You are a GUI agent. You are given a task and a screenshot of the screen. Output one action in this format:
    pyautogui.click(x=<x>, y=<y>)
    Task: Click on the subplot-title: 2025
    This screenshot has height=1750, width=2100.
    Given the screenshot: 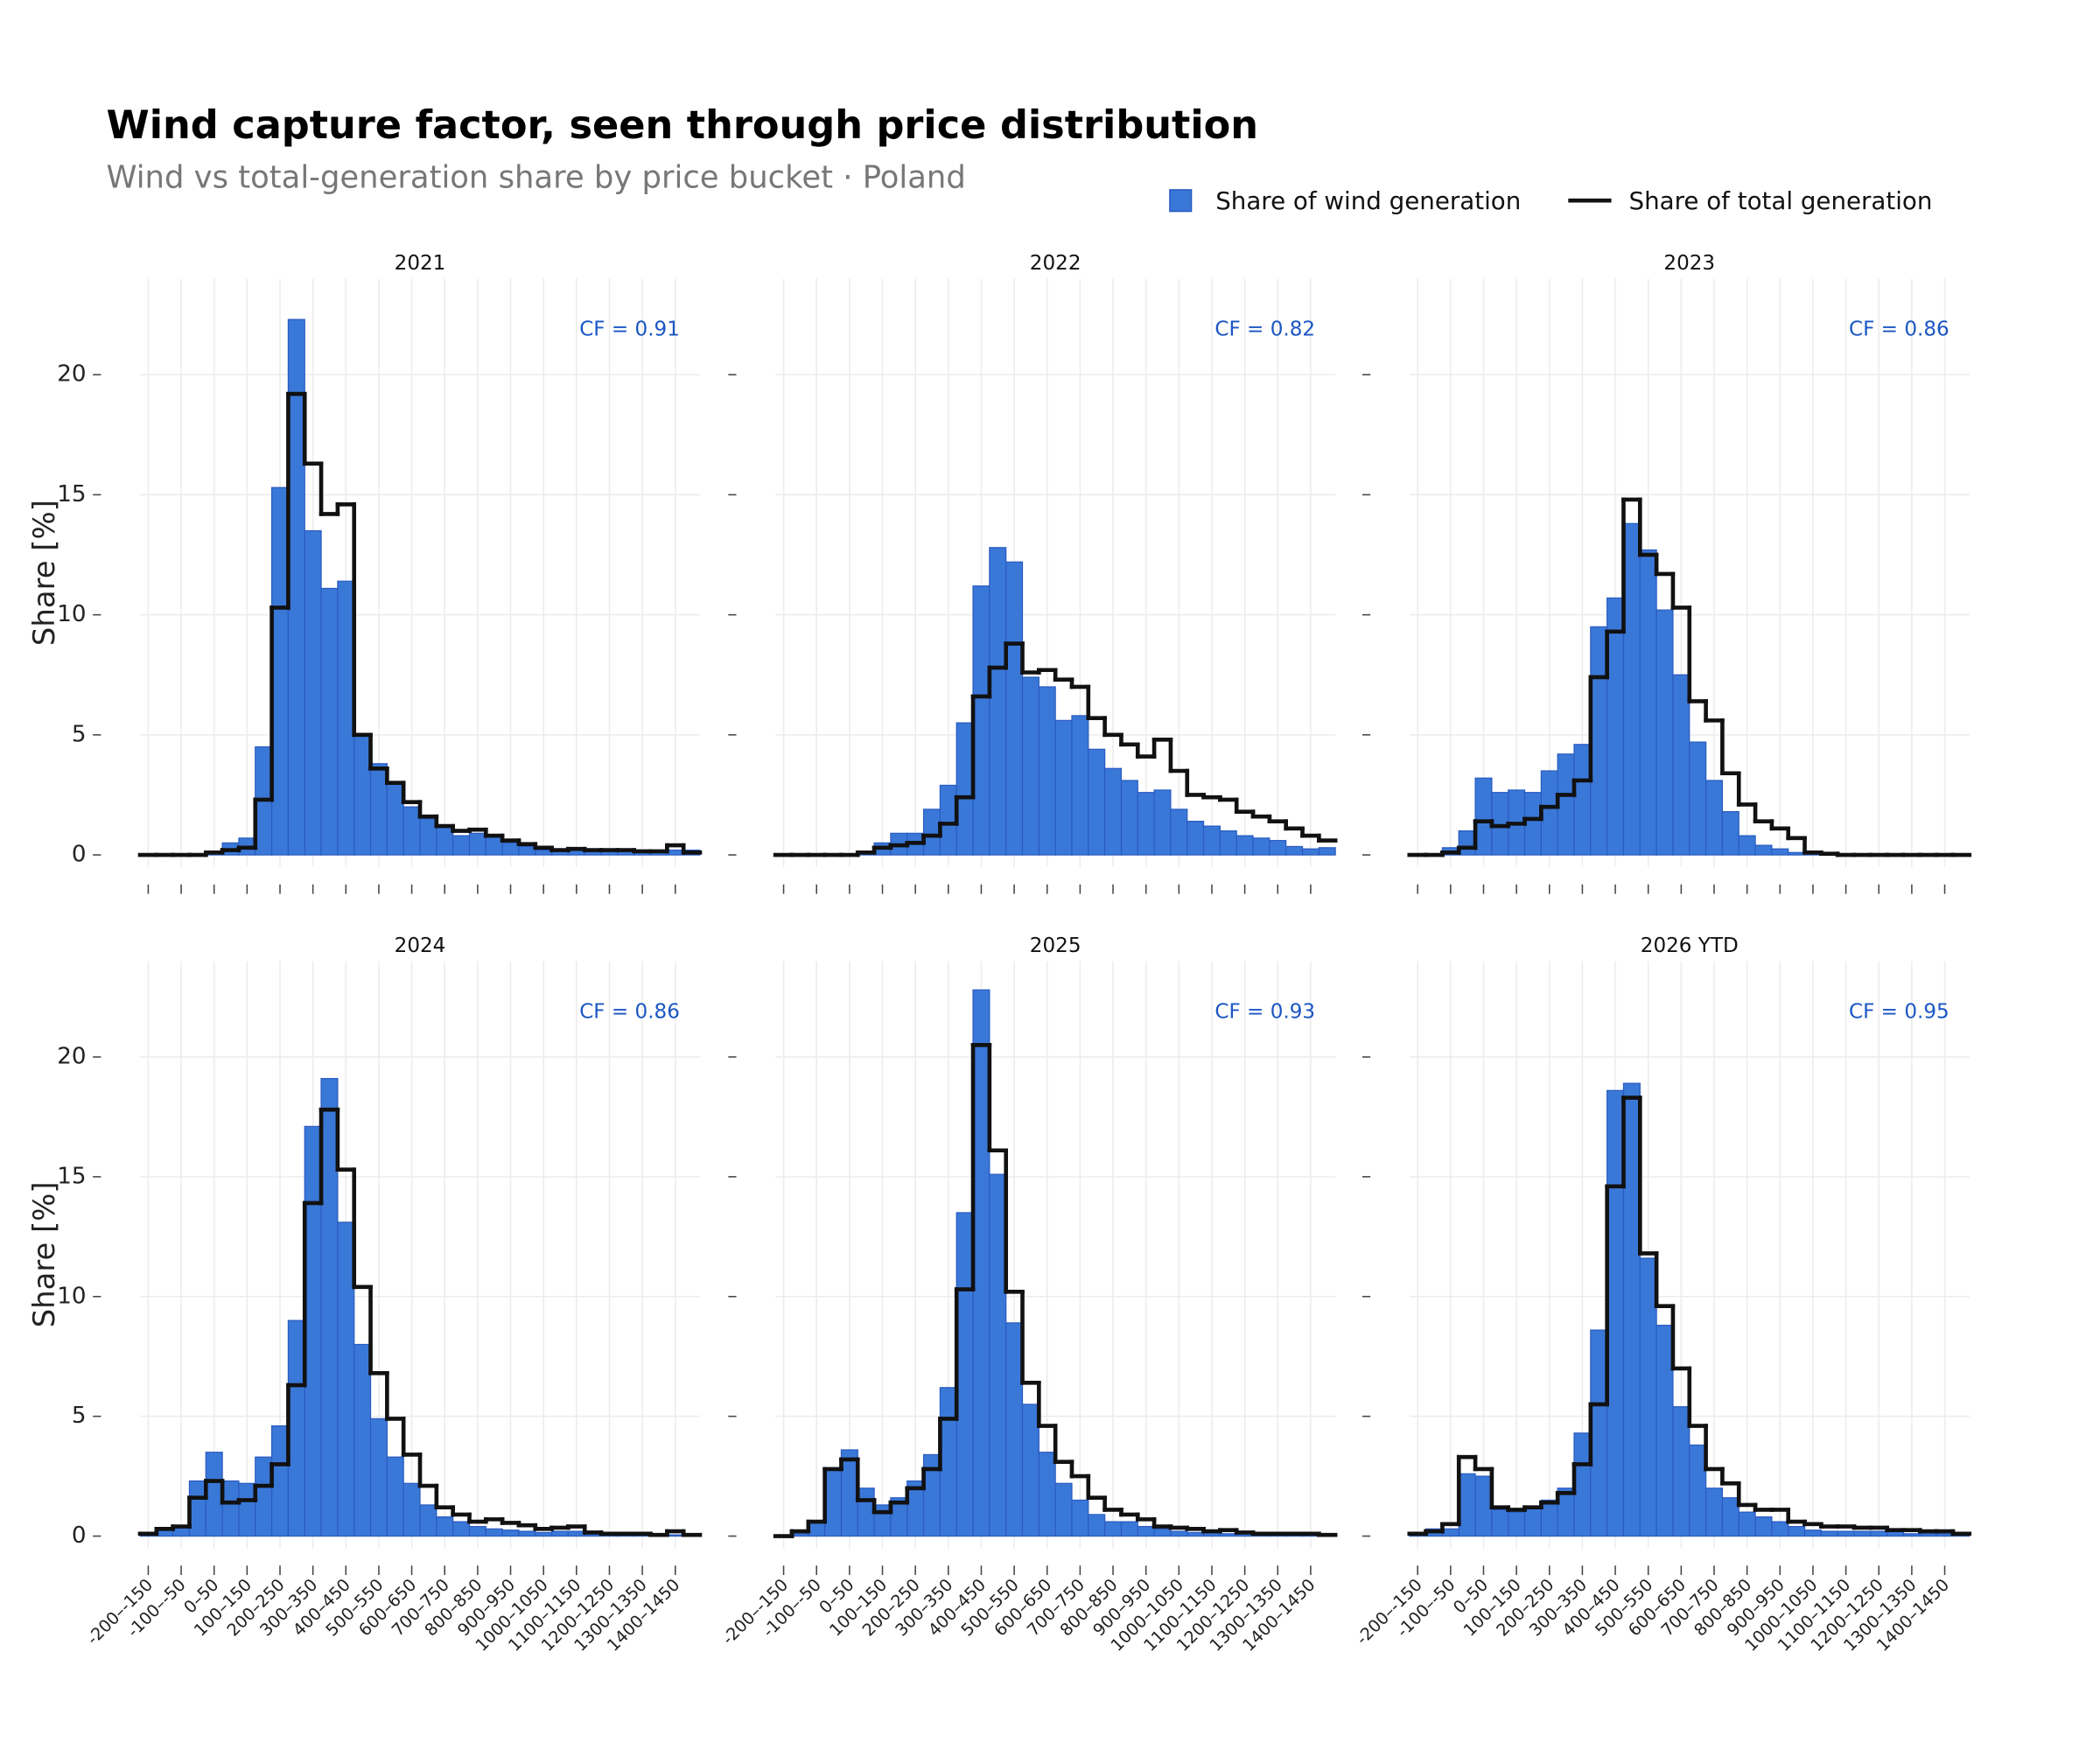 What is the action you would take?
    pyautogui.click(x=1056, y=945)
    